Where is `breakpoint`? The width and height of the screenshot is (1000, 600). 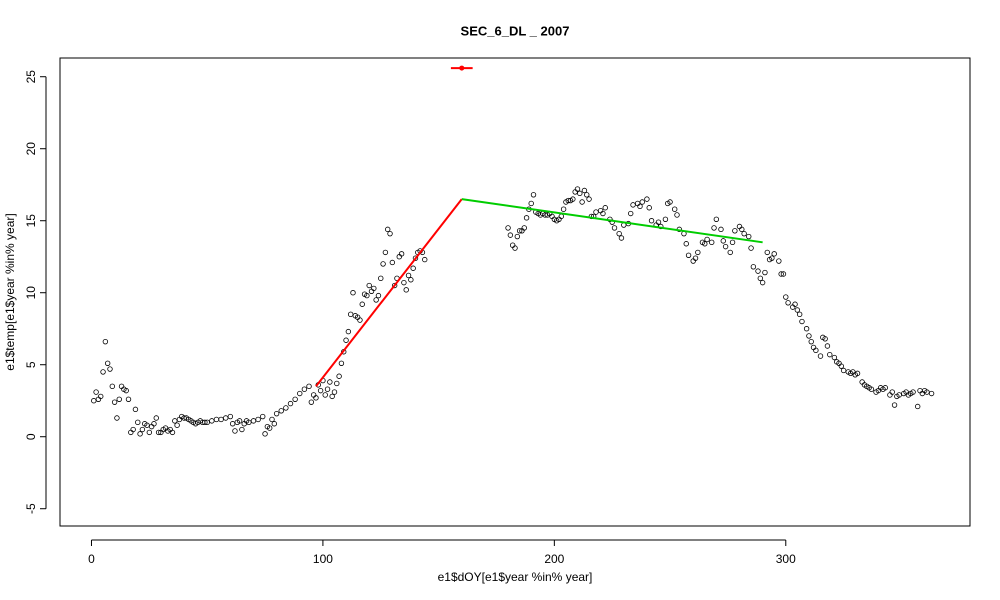 breakpoint is located at coordinates (462, 68).